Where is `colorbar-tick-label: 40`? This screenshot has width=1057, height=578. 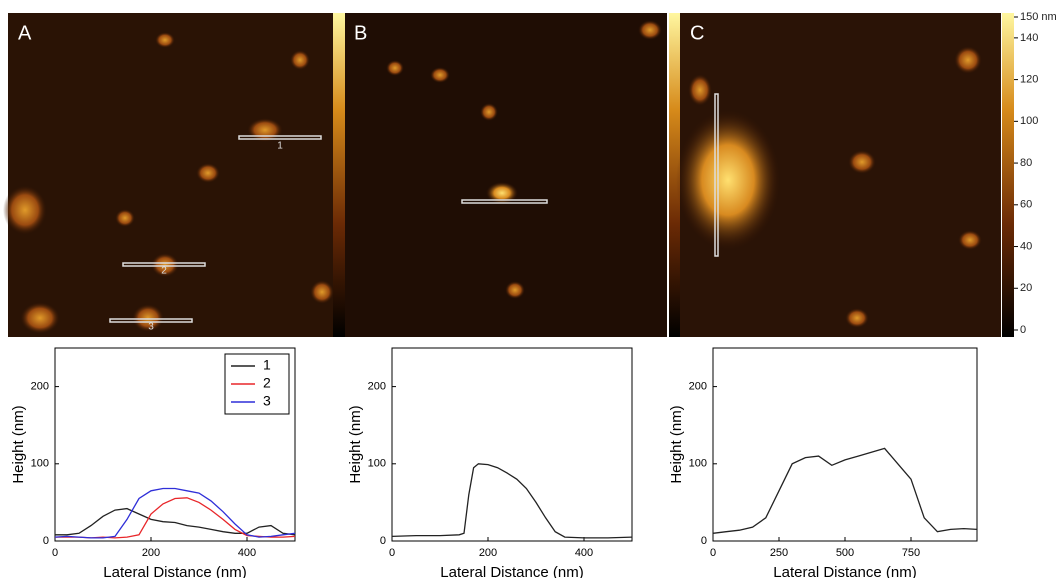 colorbar-tick-label: 40 is located at coordinates (1026, 246).